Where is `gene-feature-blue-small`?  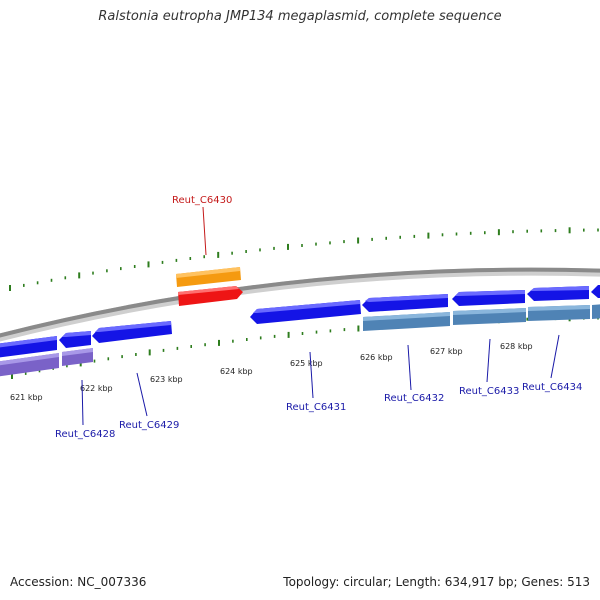 gene-feature-blue-small is located at coordinates (75, 339).